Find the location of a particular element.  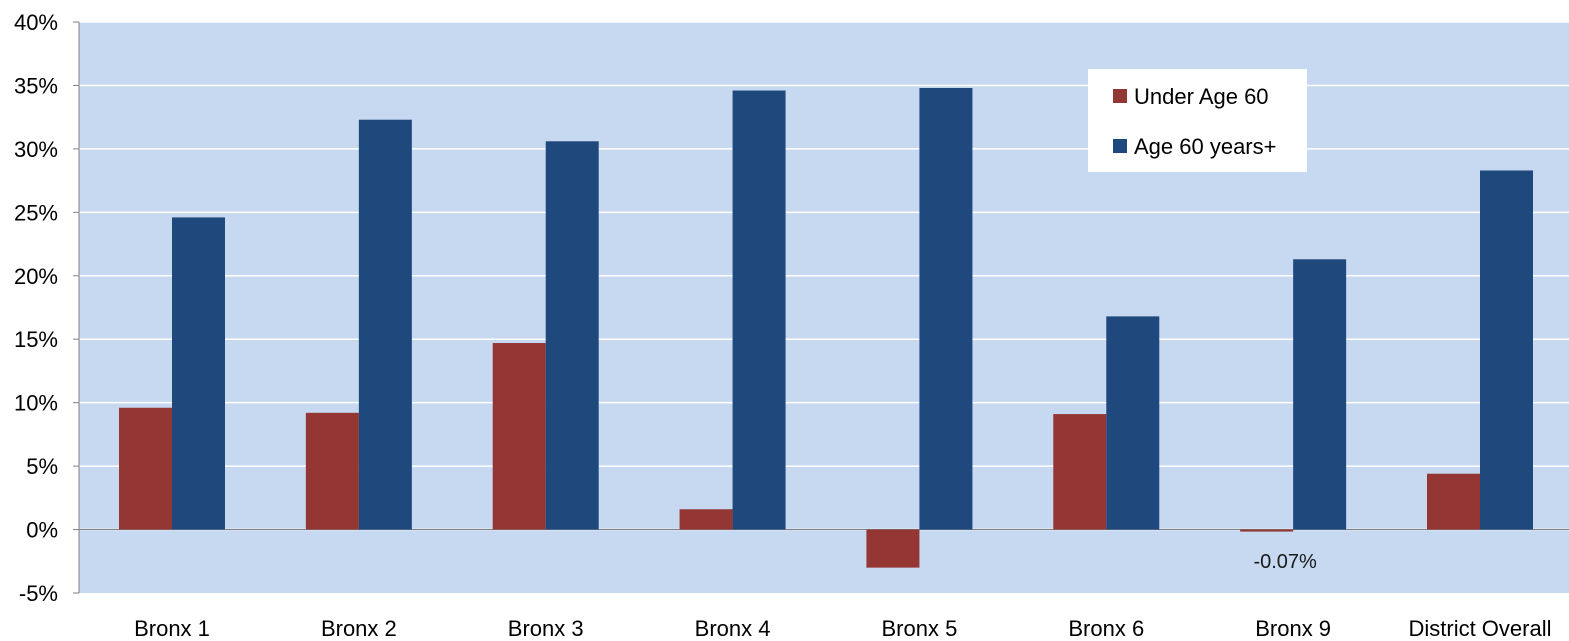

data-label: -0.07% is located at coordinates (1285, 562).